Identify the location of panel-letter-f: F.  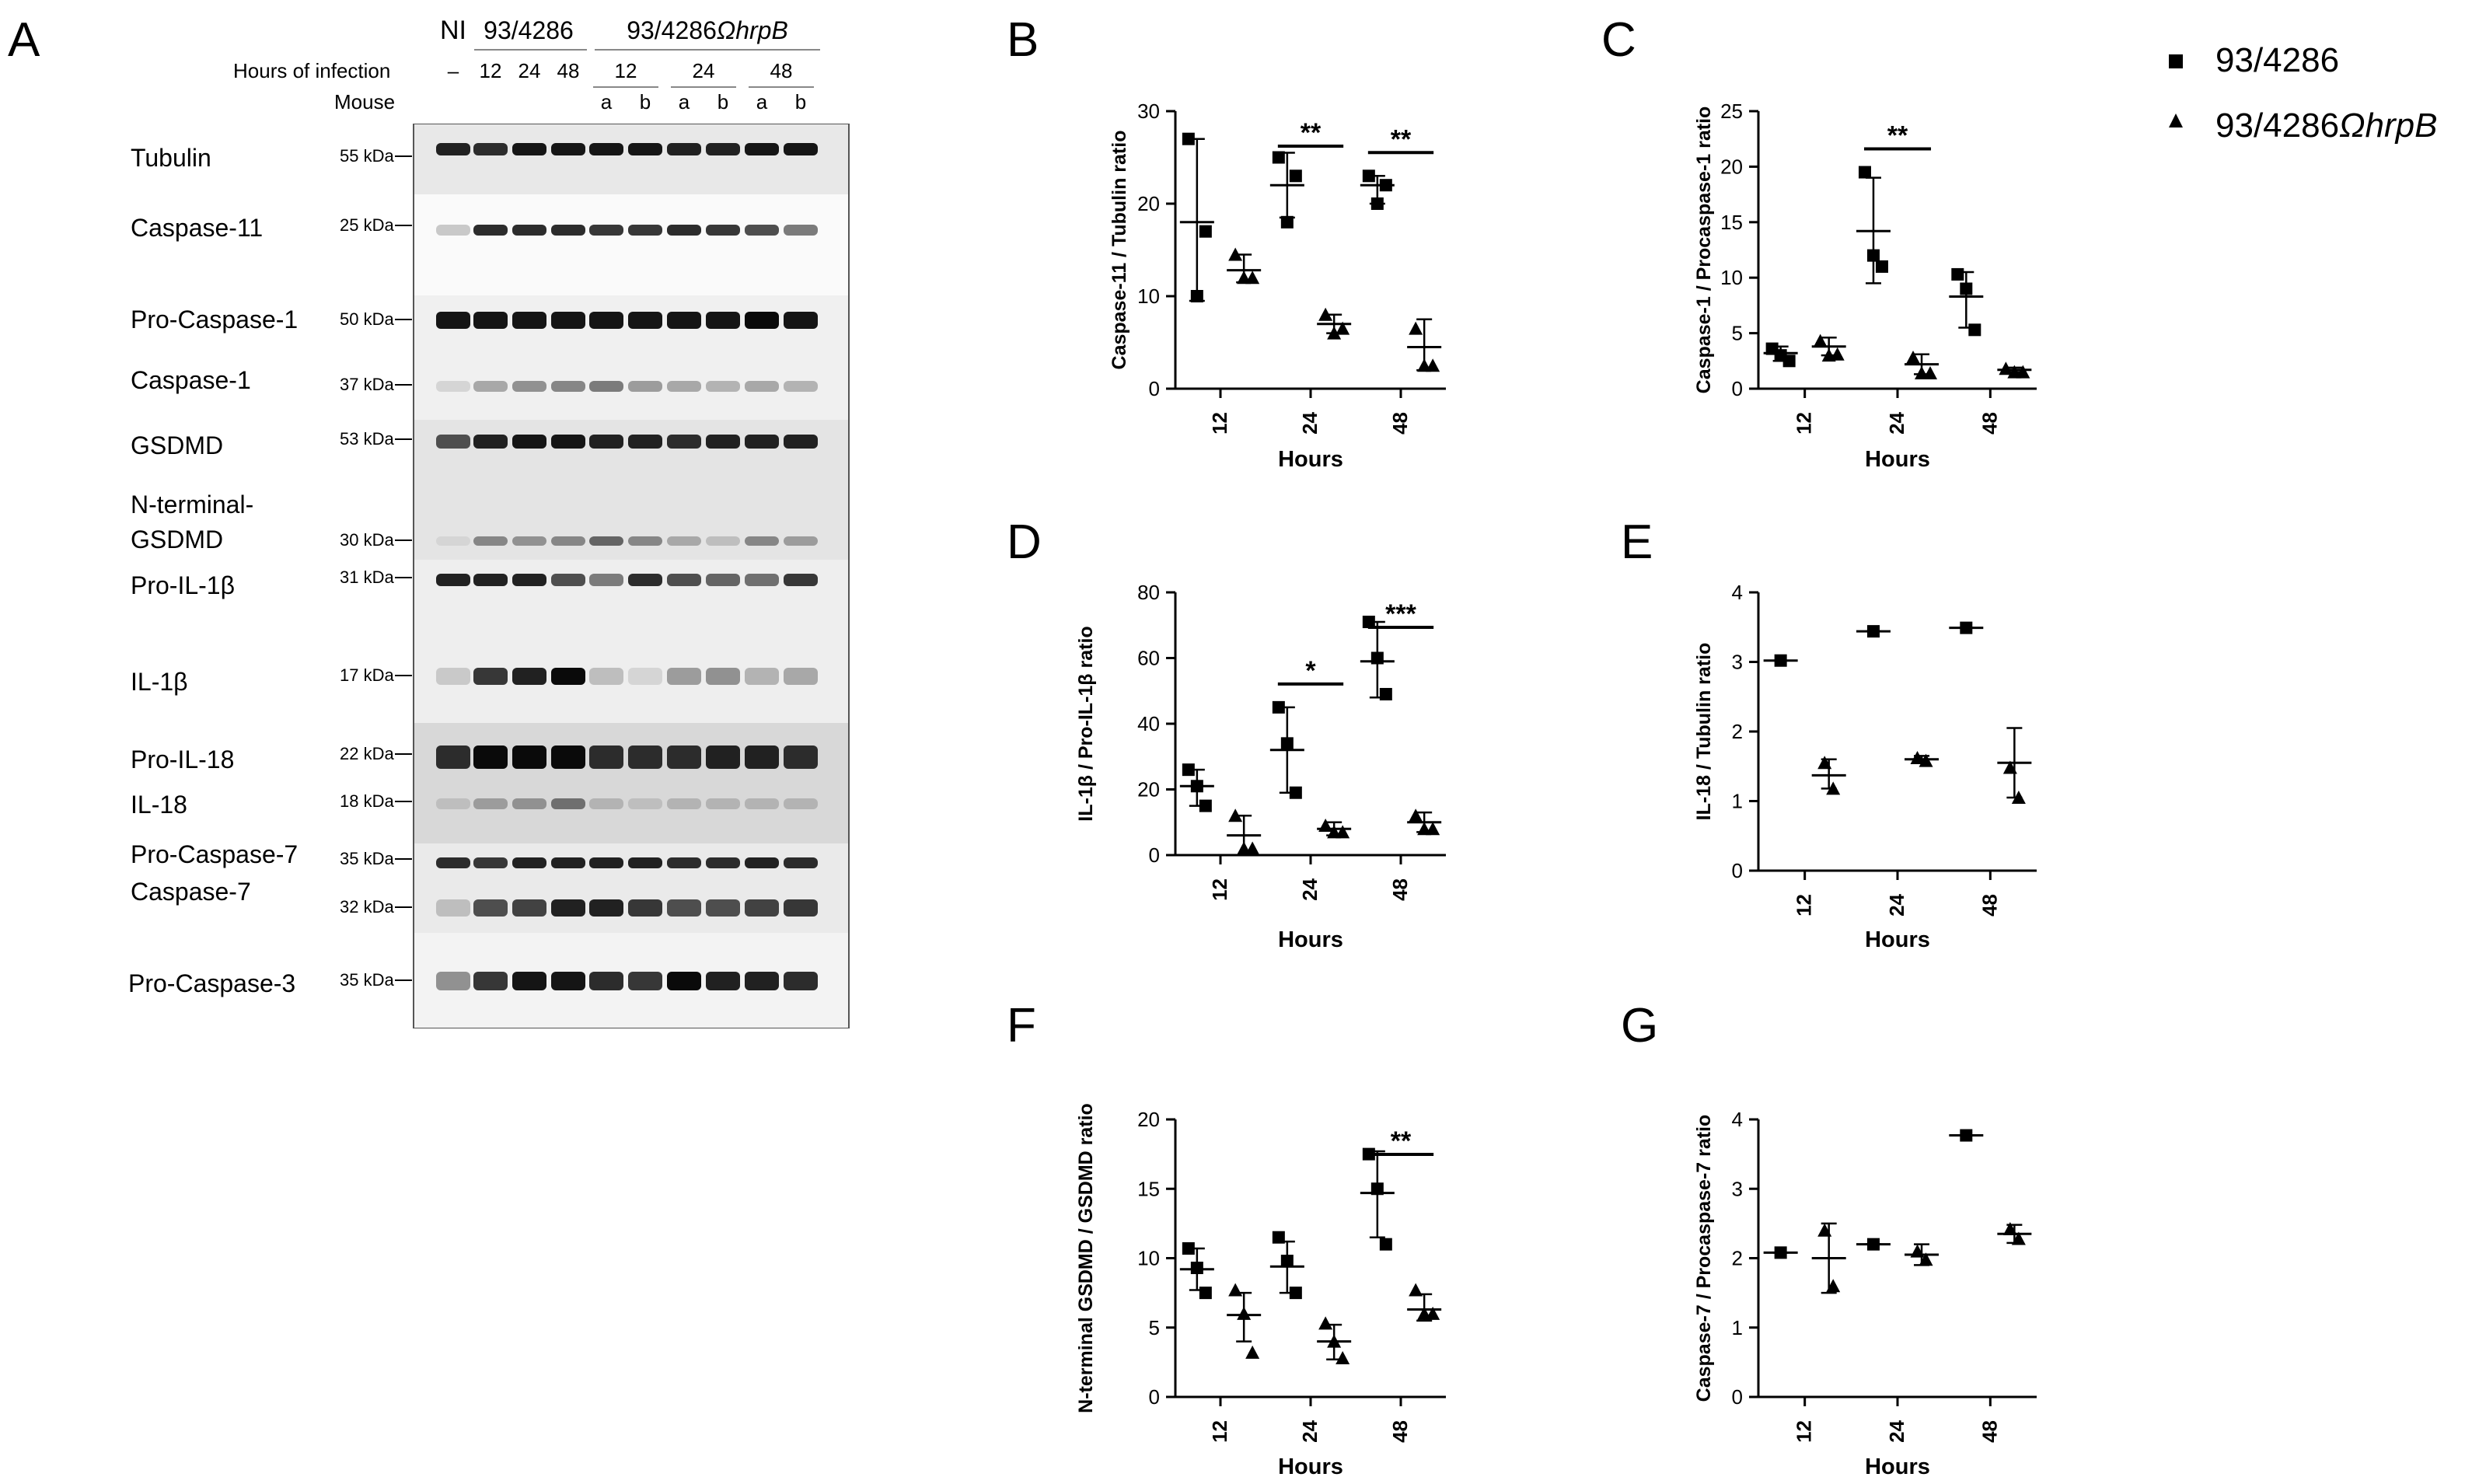
(1022, 1026).